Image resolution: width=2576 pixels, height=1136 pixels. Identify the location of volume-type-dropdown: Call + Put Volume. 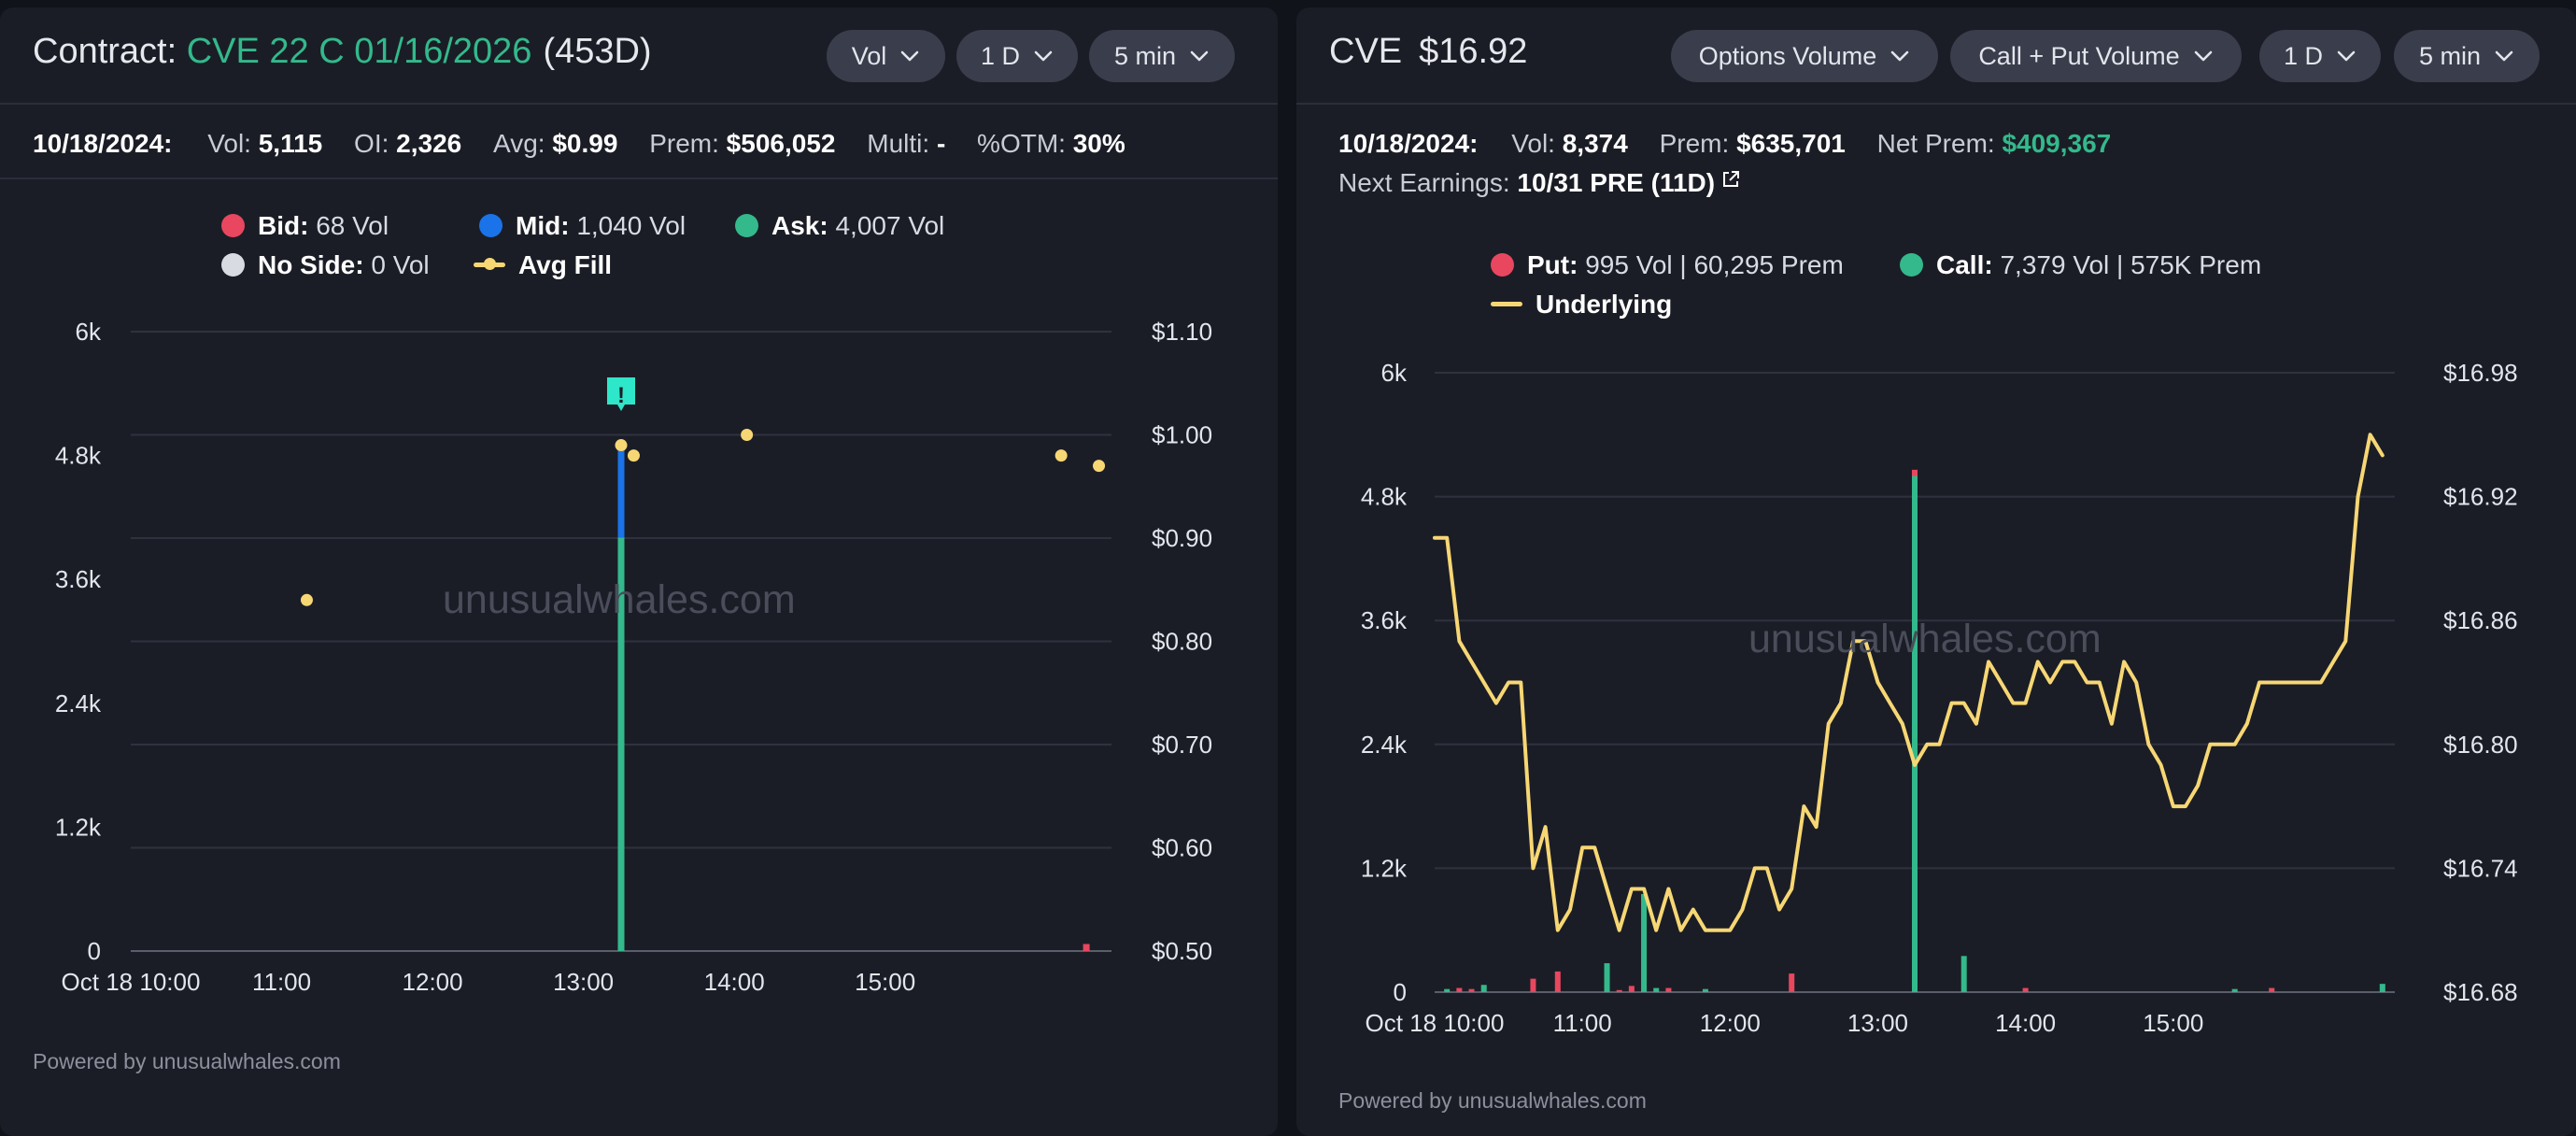
(2096, 56).